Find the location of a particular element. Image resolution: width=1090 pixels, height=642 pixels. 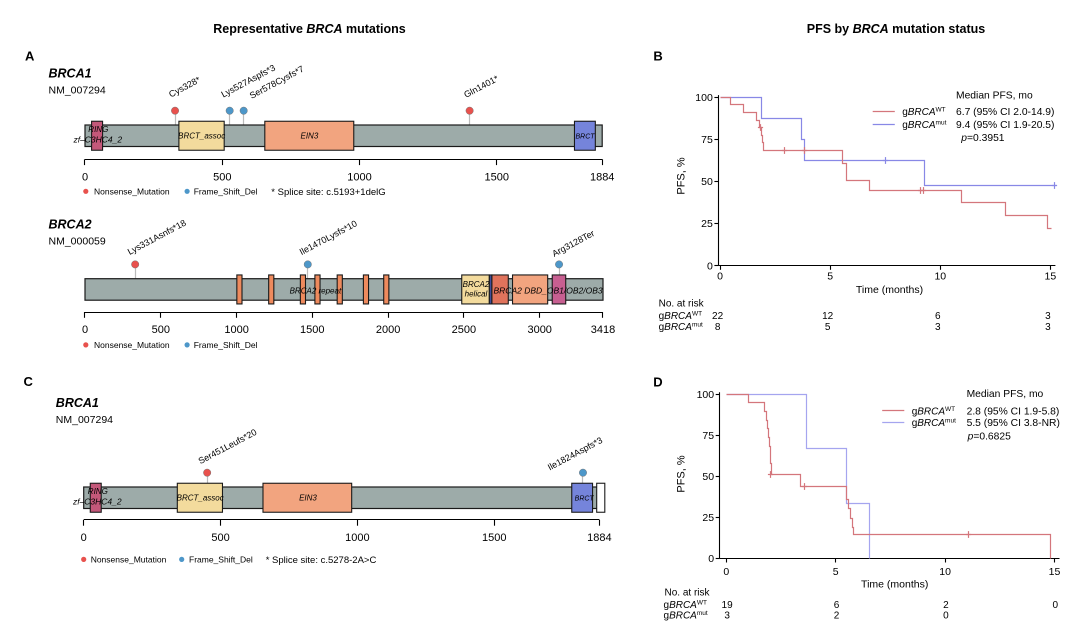

svg-text: 8 is located at coordinates (718, 327).